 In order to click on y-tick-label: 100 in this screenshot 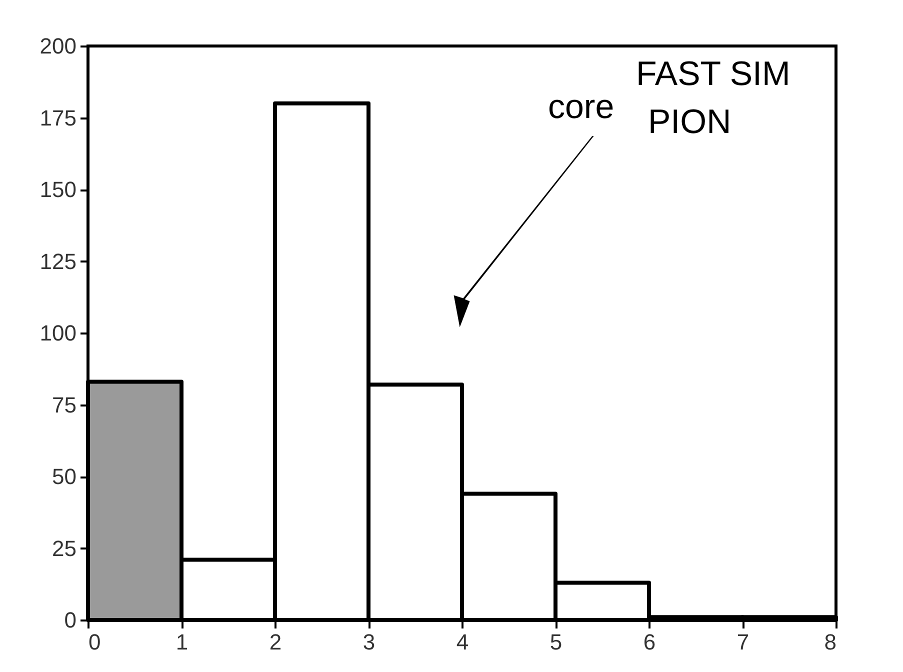, I will do `click(58, 333)`.